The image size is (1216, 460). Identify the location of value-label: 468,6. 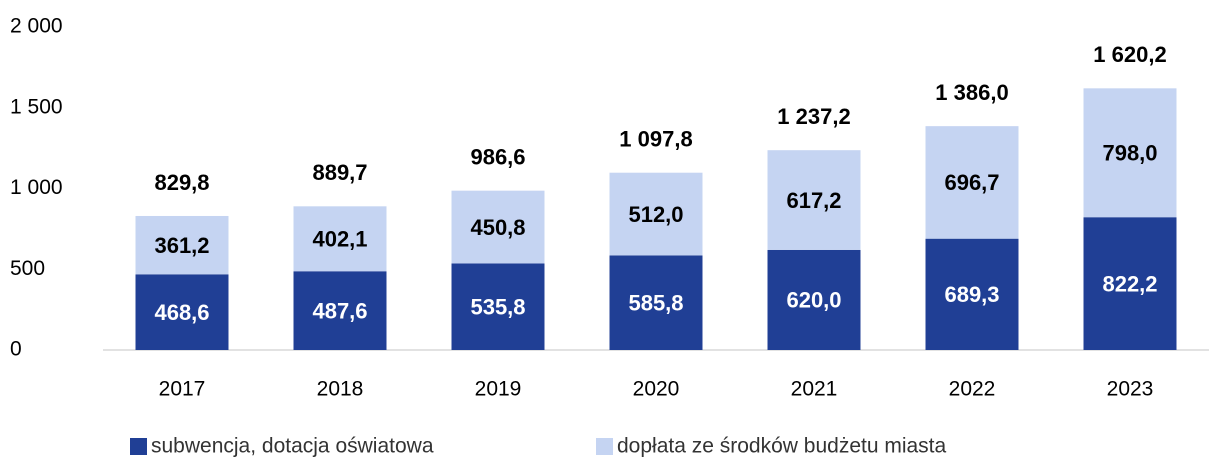
(181, 312).